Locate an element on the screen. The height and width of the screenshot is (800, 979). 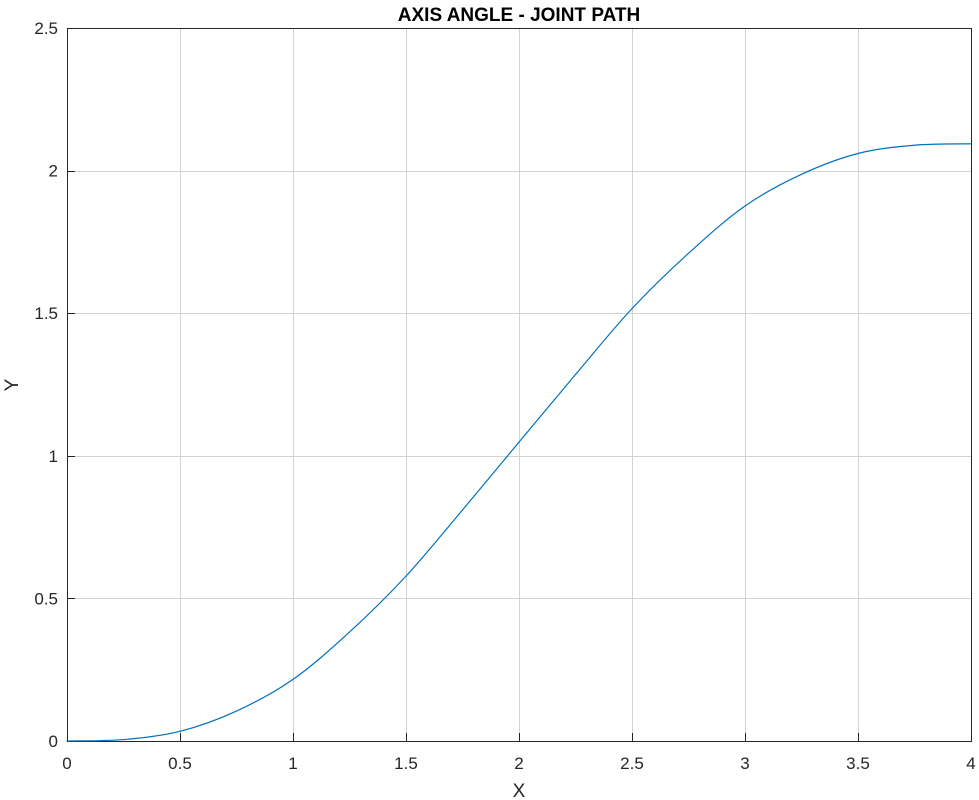
x-tick-label: 0.5 is located at coordinates (180, 763).